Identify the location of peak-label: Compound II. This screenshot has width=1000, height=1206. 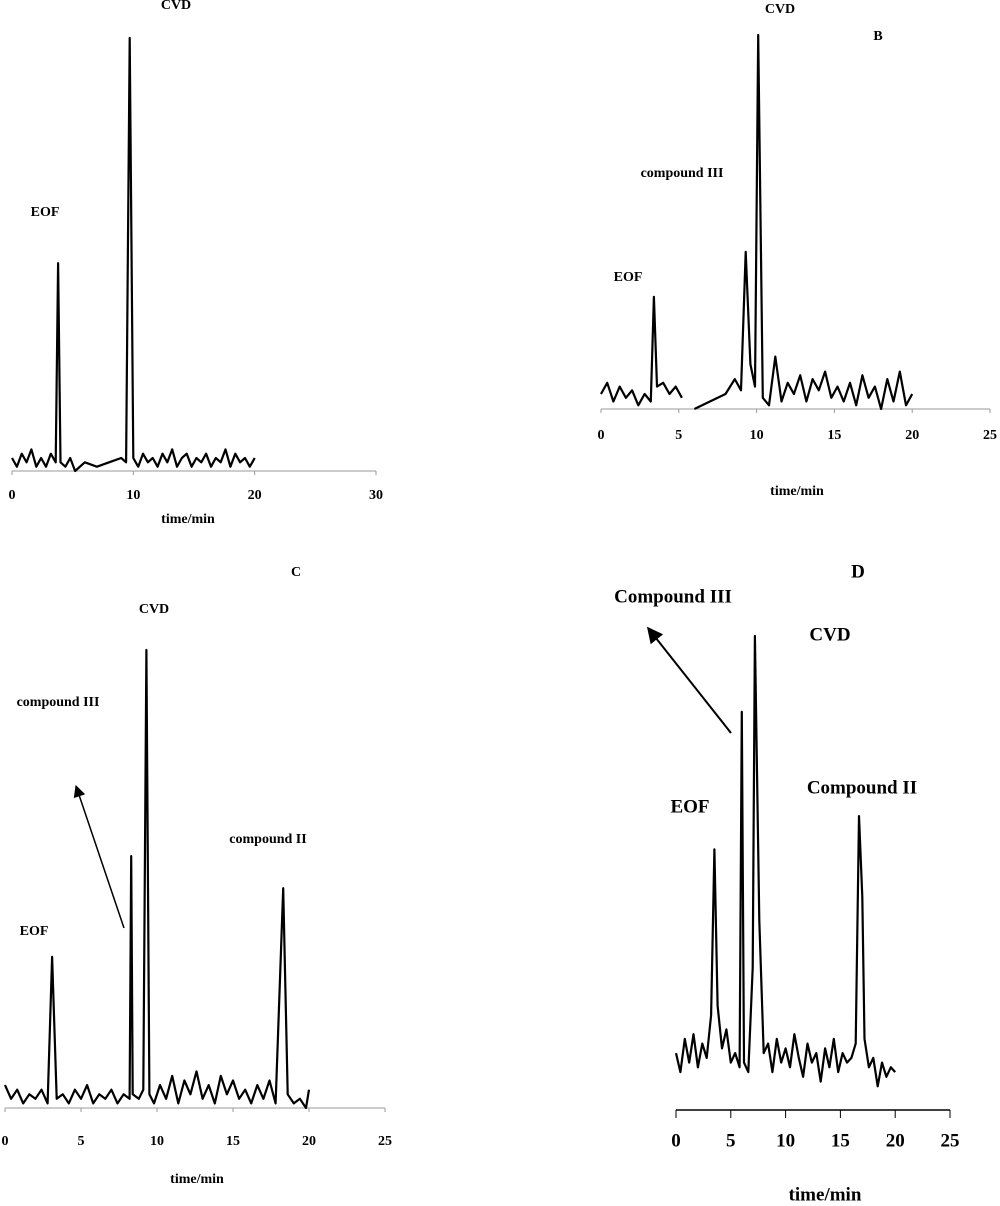
(862, 787).